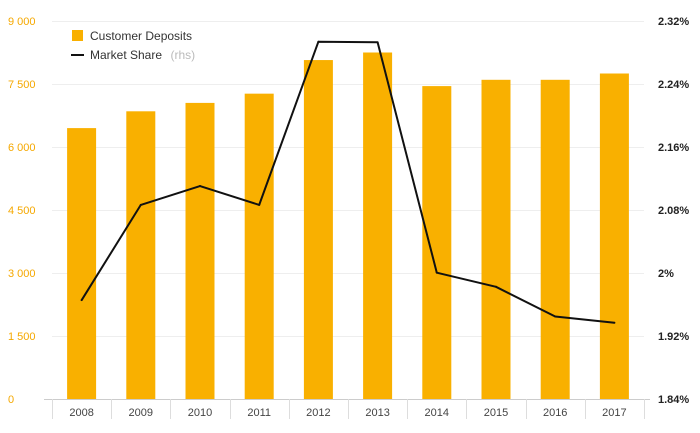 The image size is (700, 433). What do you see at coordinates (555, 239) in the screenshot?
I see `bar-2016` at bounding box center [555, 239].